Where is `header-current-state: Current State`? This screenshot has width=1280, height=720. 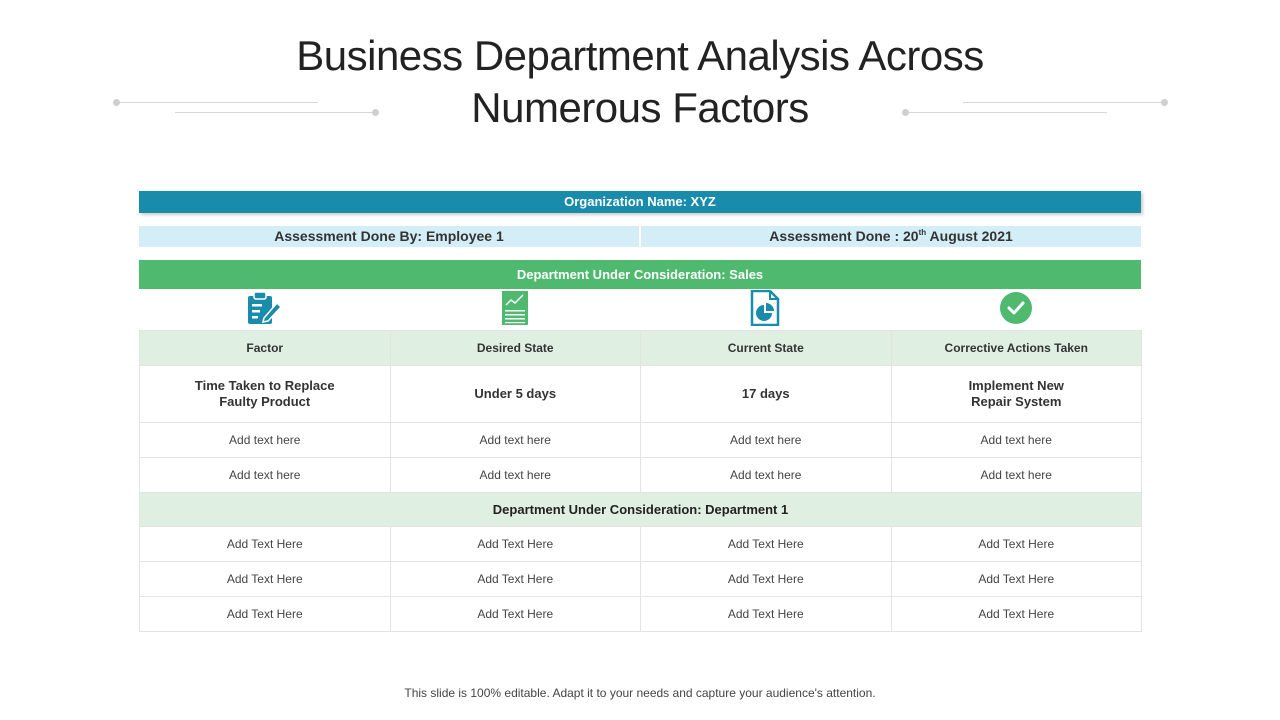
header-current-state: Current State is located at coordinates (766, 348).